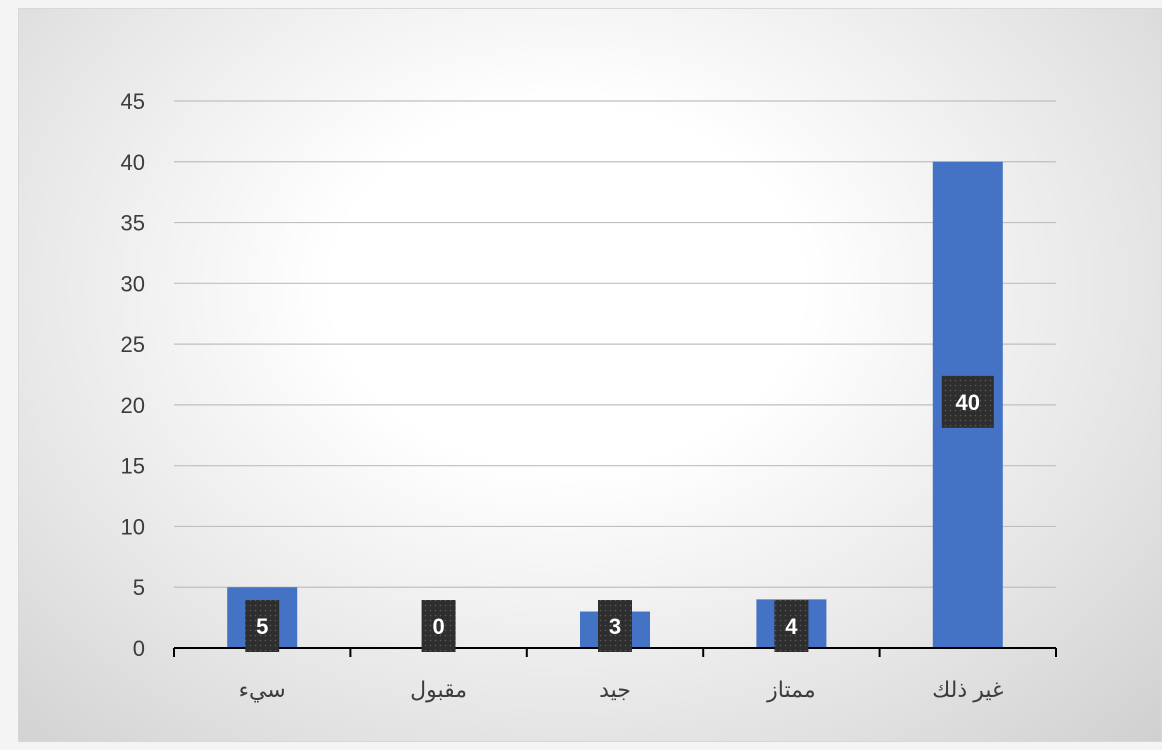 Image resolution: width=1162 pixels, height=750 pixels. I want to click on data-label-value: 5, so click(262, 626).